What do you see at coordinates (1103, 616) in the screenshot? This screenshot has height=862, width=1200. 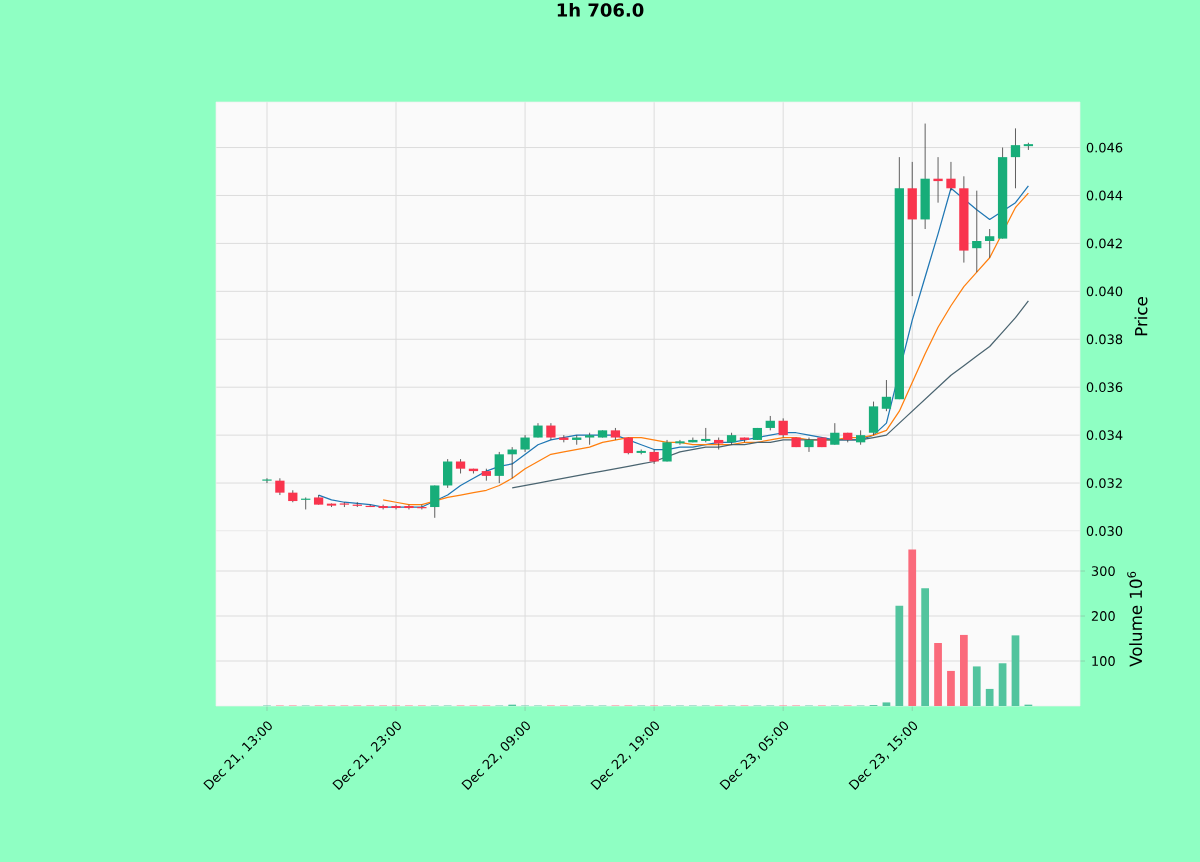 I see `y-tick-label: 200` at bounding box center [1103, 616].